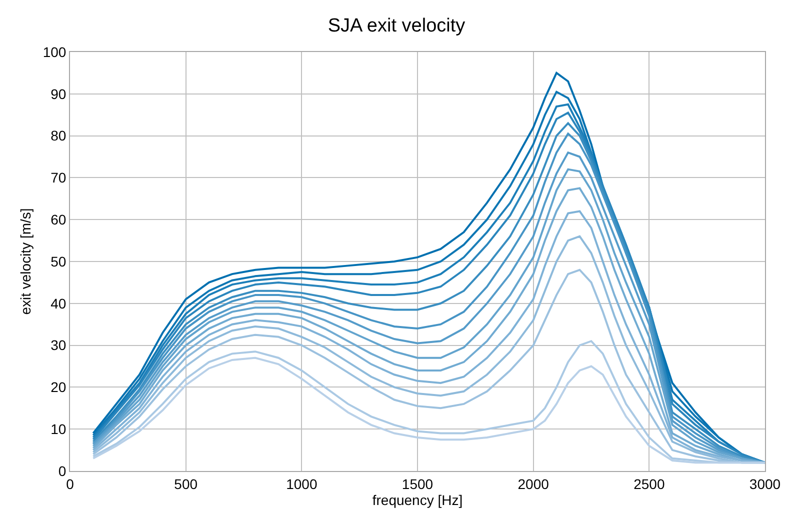  I want to click on chart-title: SJA exit velocity, so click(397, 26).